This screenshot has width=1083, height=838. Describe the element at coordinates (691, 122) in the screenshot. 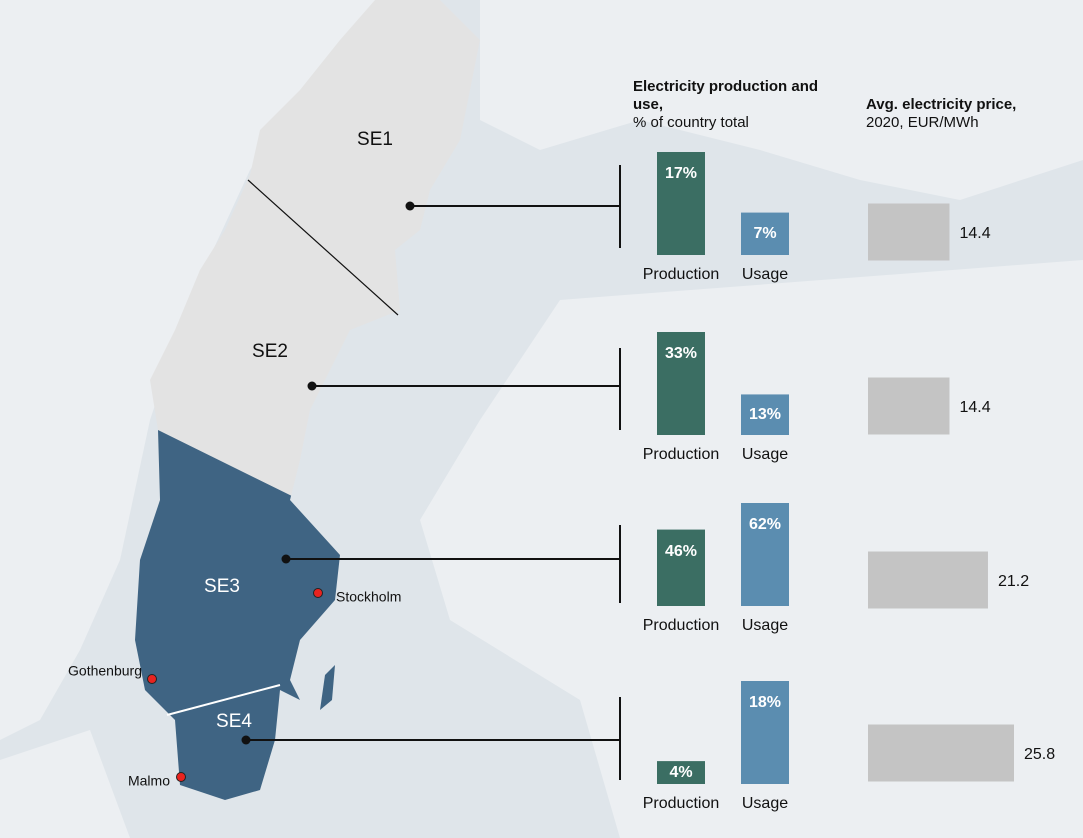

I see `production-subtitle: % of country total` at that location.